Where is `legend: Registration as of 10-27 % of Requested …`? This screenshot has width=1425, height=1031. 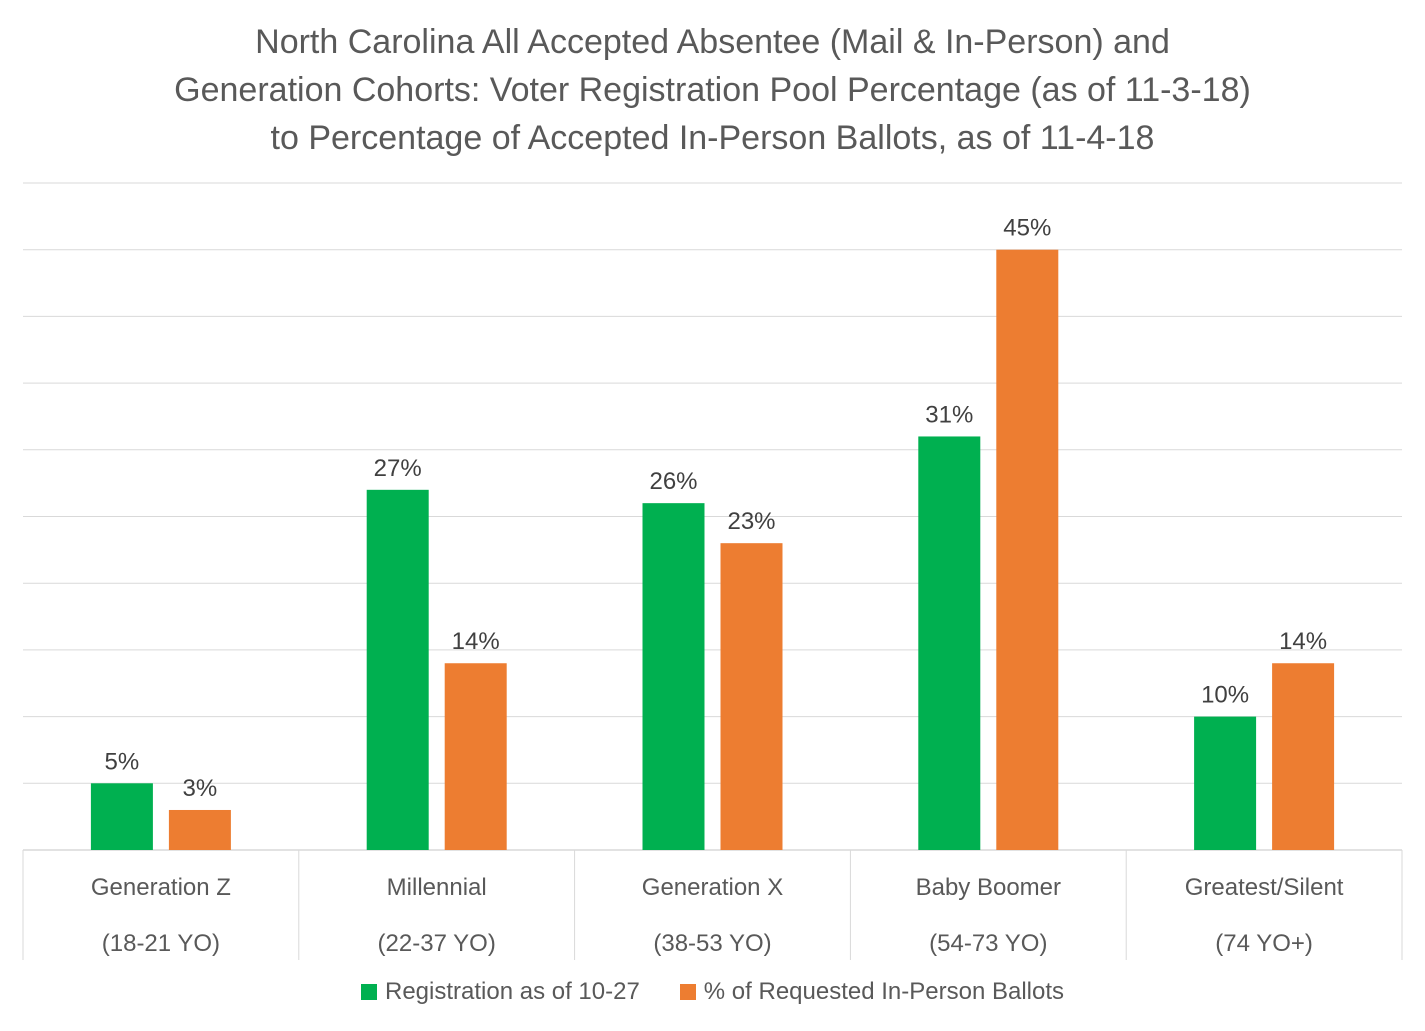
legend: Registration as of 10-27 % of Requested … is located at coordinates (712, 992).